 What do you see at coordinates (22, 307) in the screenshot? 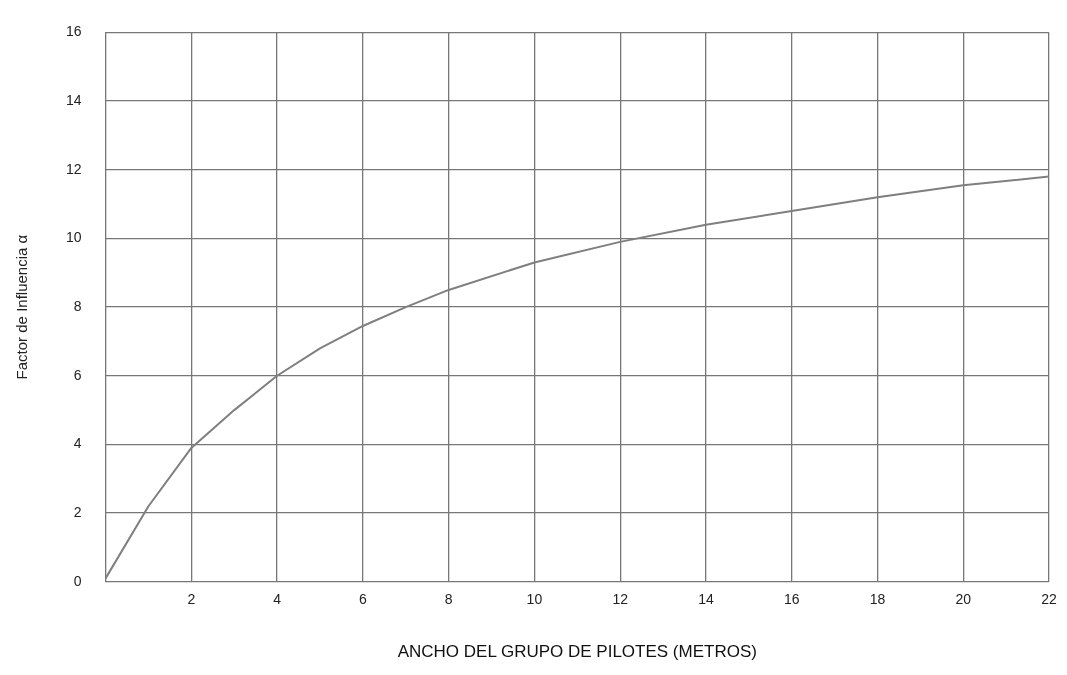
I see `y-axis-title: Factor de Influencia α` at bounding box center [22, 307].